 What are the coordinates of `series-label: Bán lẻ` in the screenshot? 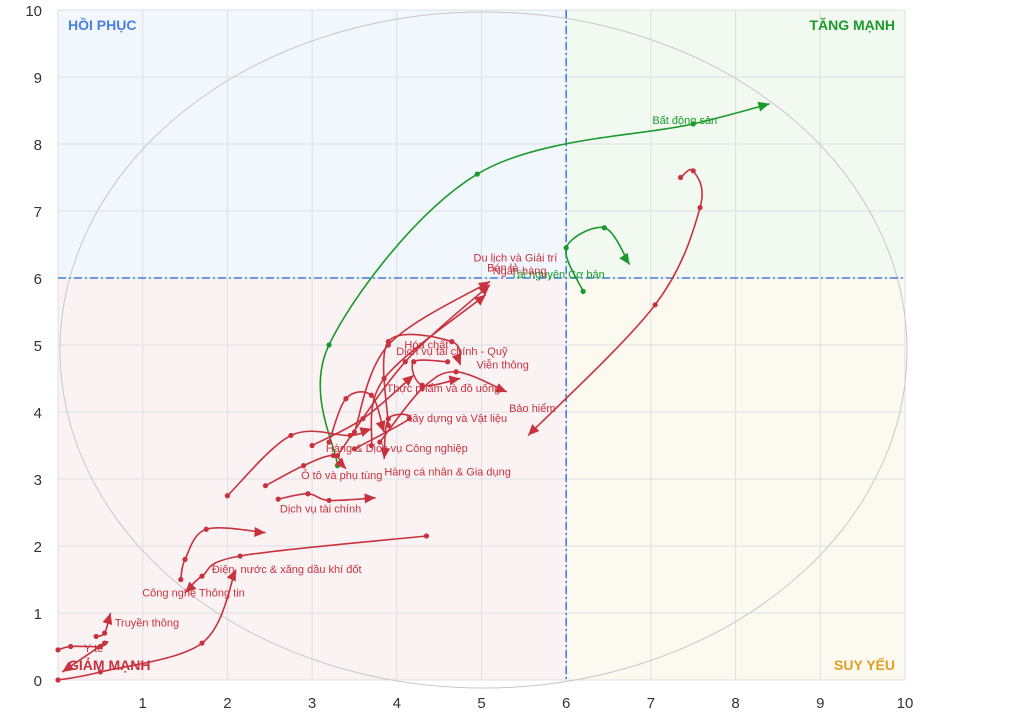 It's located at (502, 268).